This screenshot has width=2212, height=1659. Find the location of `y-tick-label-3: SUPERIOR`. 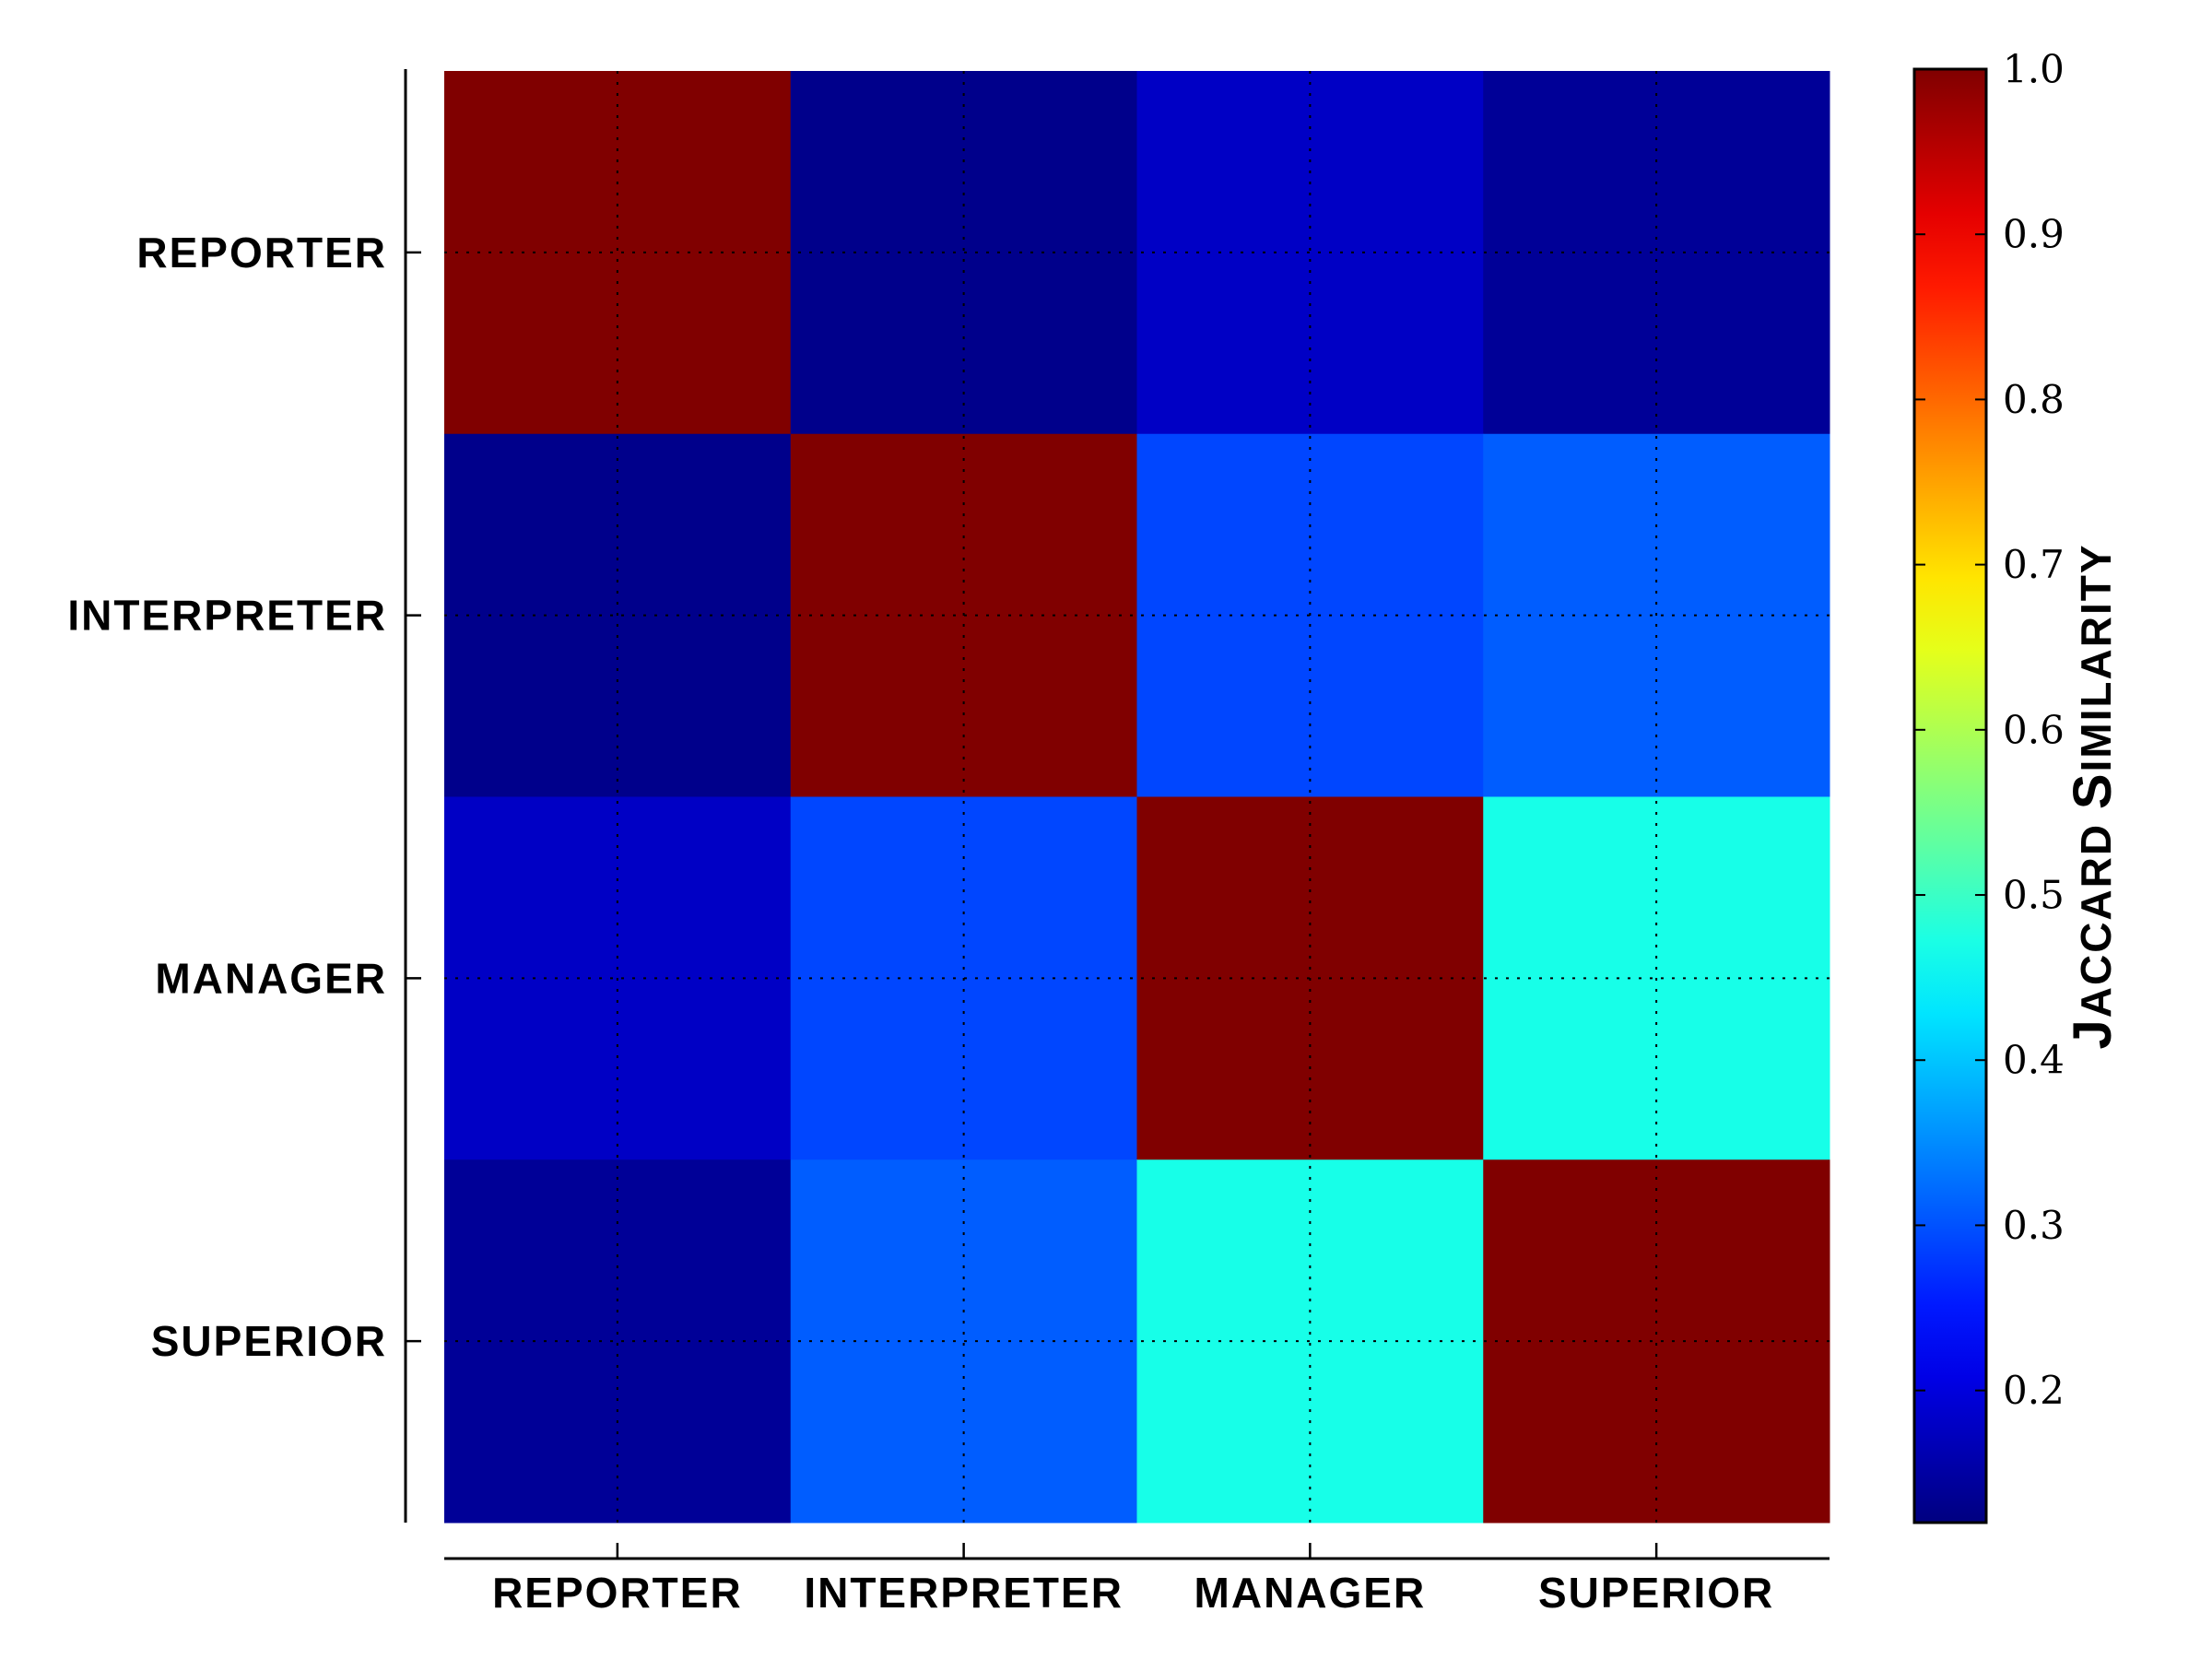

y-tick-label-3: SUPERIOR is located at coordinates (269, 1341).